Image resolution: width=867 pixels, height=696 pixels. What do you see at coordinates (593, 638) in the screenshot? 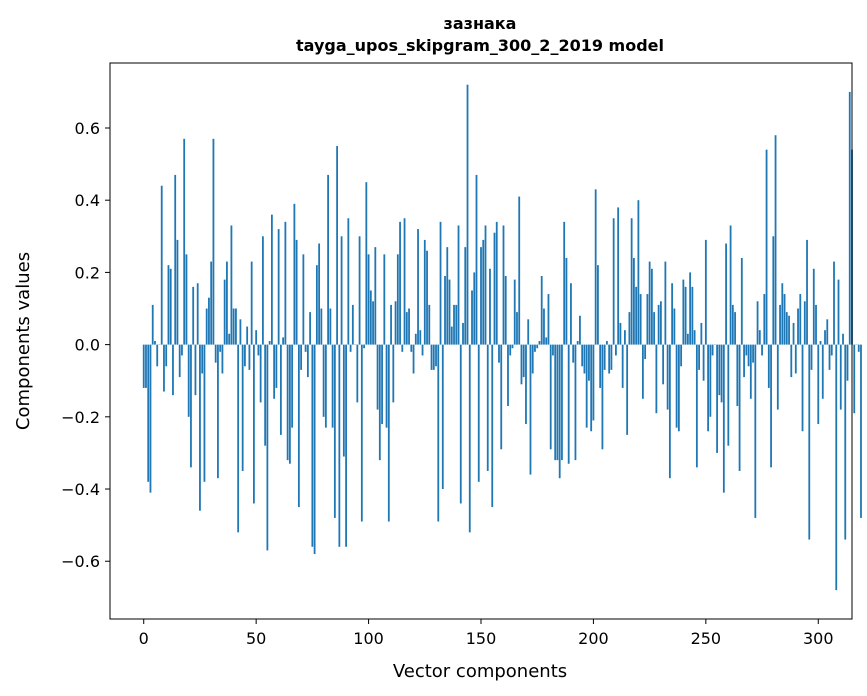
I see `x-tick-label: 200` at bounding box center [593, 638].